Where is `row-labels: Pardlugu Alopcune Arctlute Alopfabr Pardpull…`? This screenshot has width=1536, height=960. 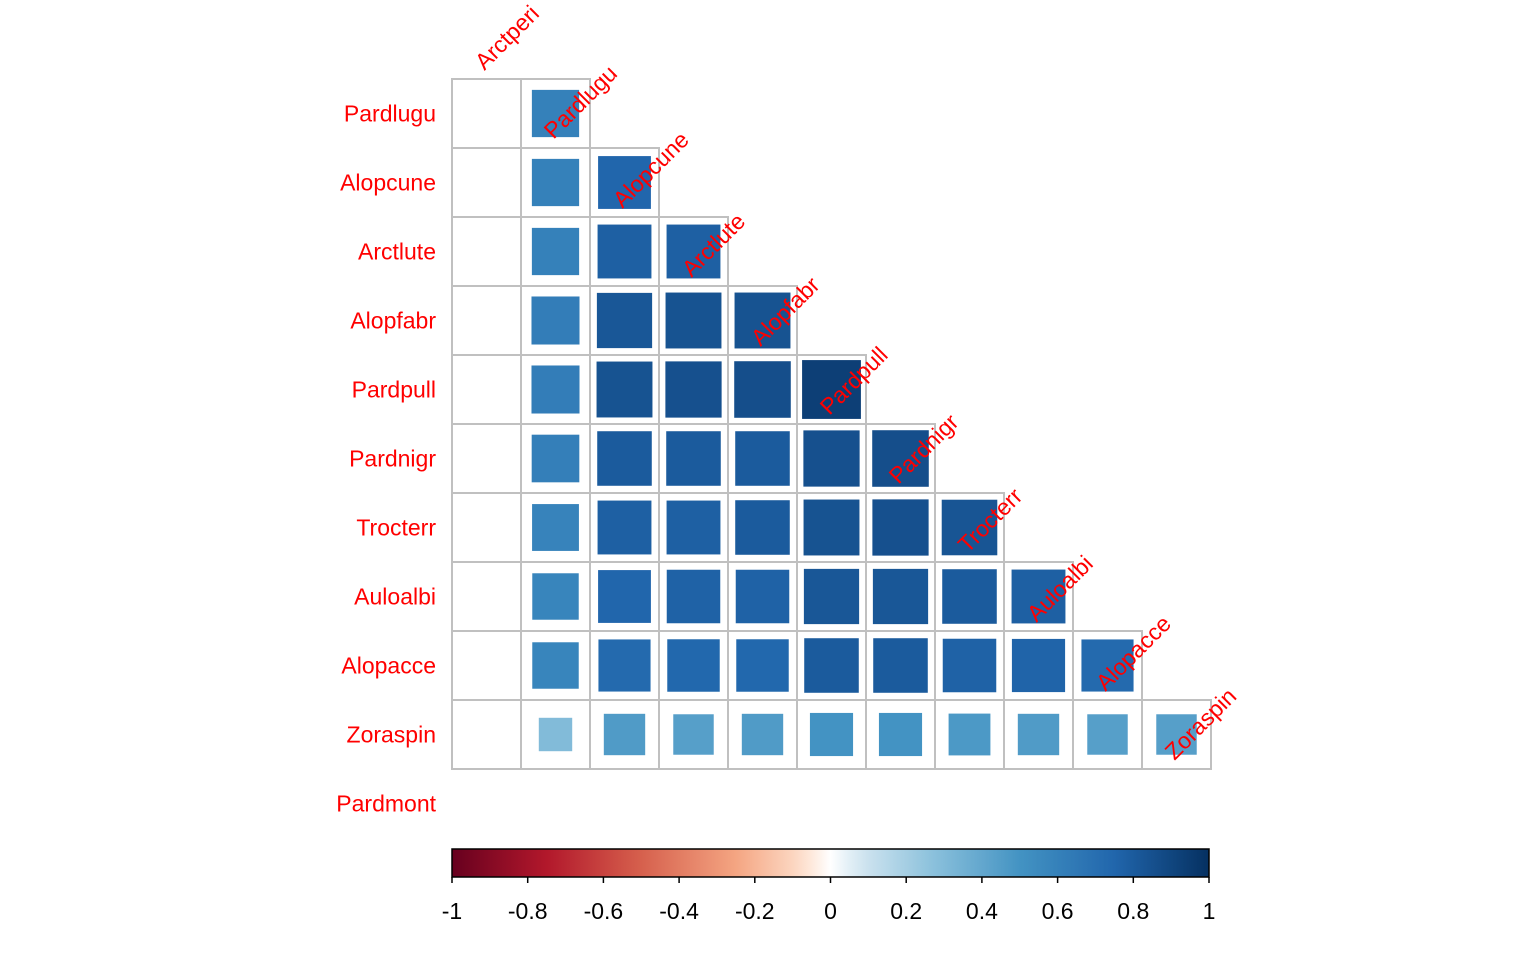 row-labels: Pardlugu Alopcune Arctlute Alopfabr Pardpull… is located at coordinates (386, 459).